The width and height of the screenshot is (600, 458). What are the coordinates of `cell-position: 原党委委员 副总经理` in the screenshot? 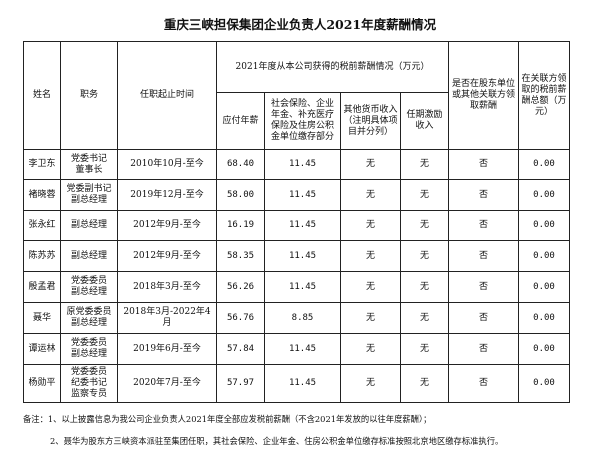 It's located at (89, 318).